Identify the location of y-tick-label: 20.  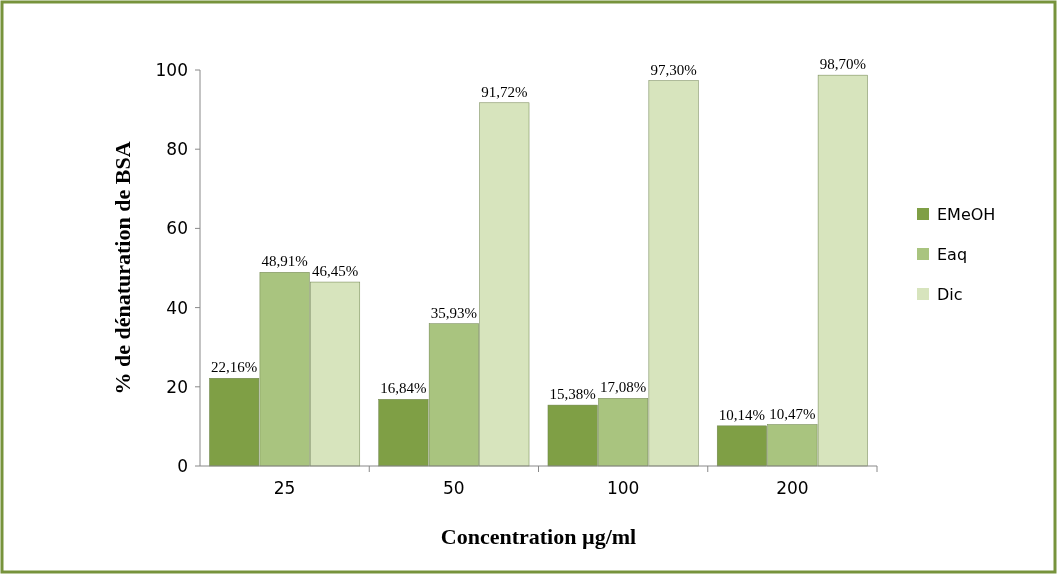
(177, 386).